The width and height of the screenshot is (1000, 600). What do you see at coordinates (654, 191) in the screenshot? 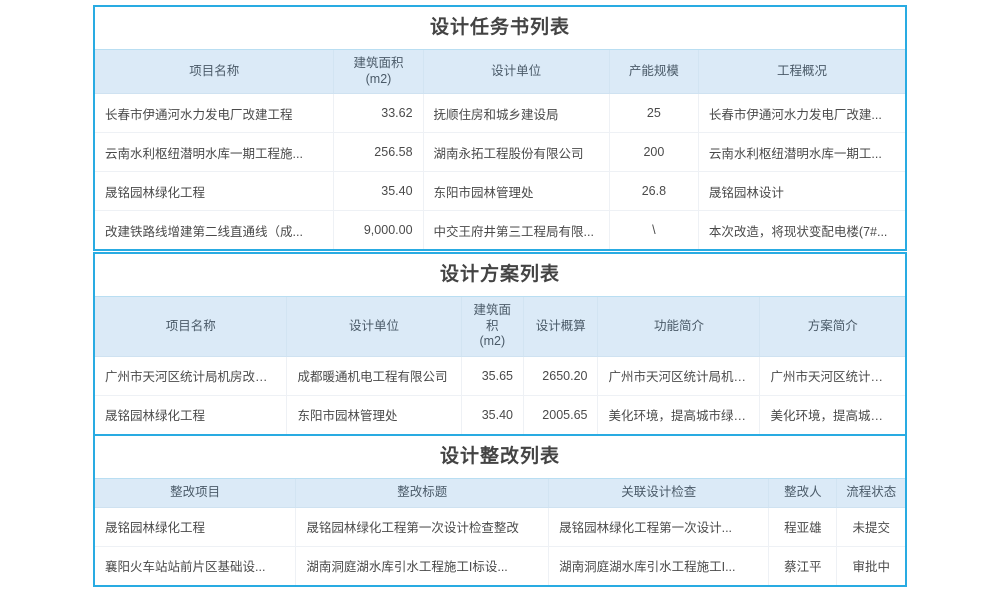
I see `cell-capacity: 26.8` at bounding box center [654, 191].